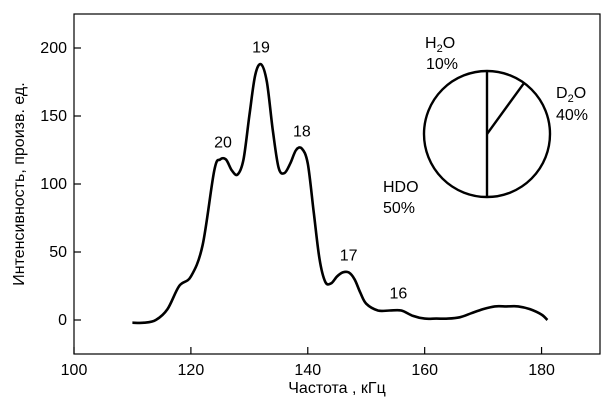 This screenshot has height=402, width=602. I want to click on peak-label: 16, so click(398, 293).